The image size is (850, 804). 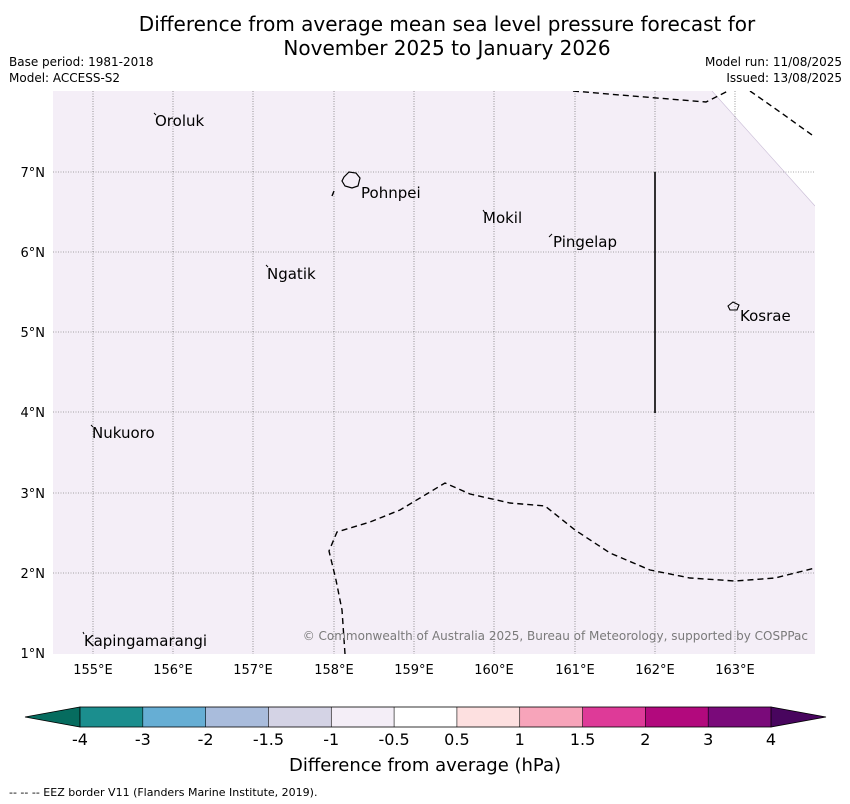 I want to click on colorbar-tick-label: -1, so click(x=331, y=739).